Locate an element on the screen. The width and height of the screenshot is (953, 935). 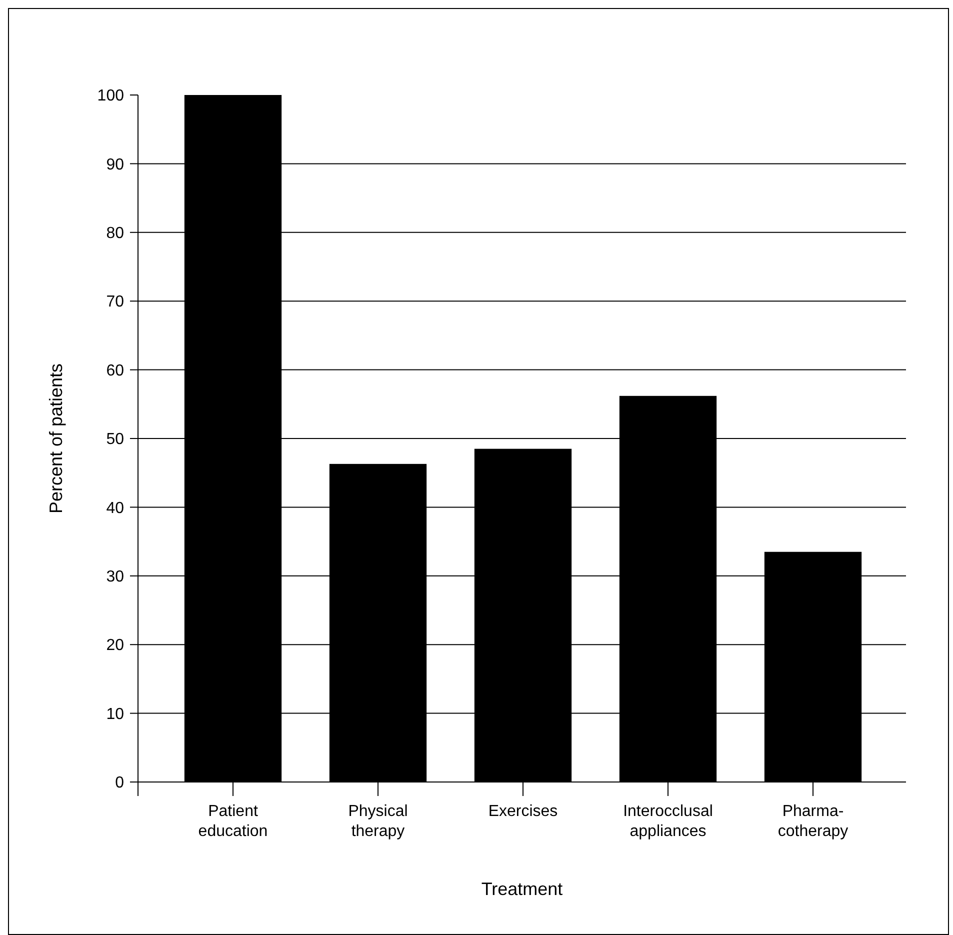
y-tick-label: 80 is located at coordinates (115, 233).